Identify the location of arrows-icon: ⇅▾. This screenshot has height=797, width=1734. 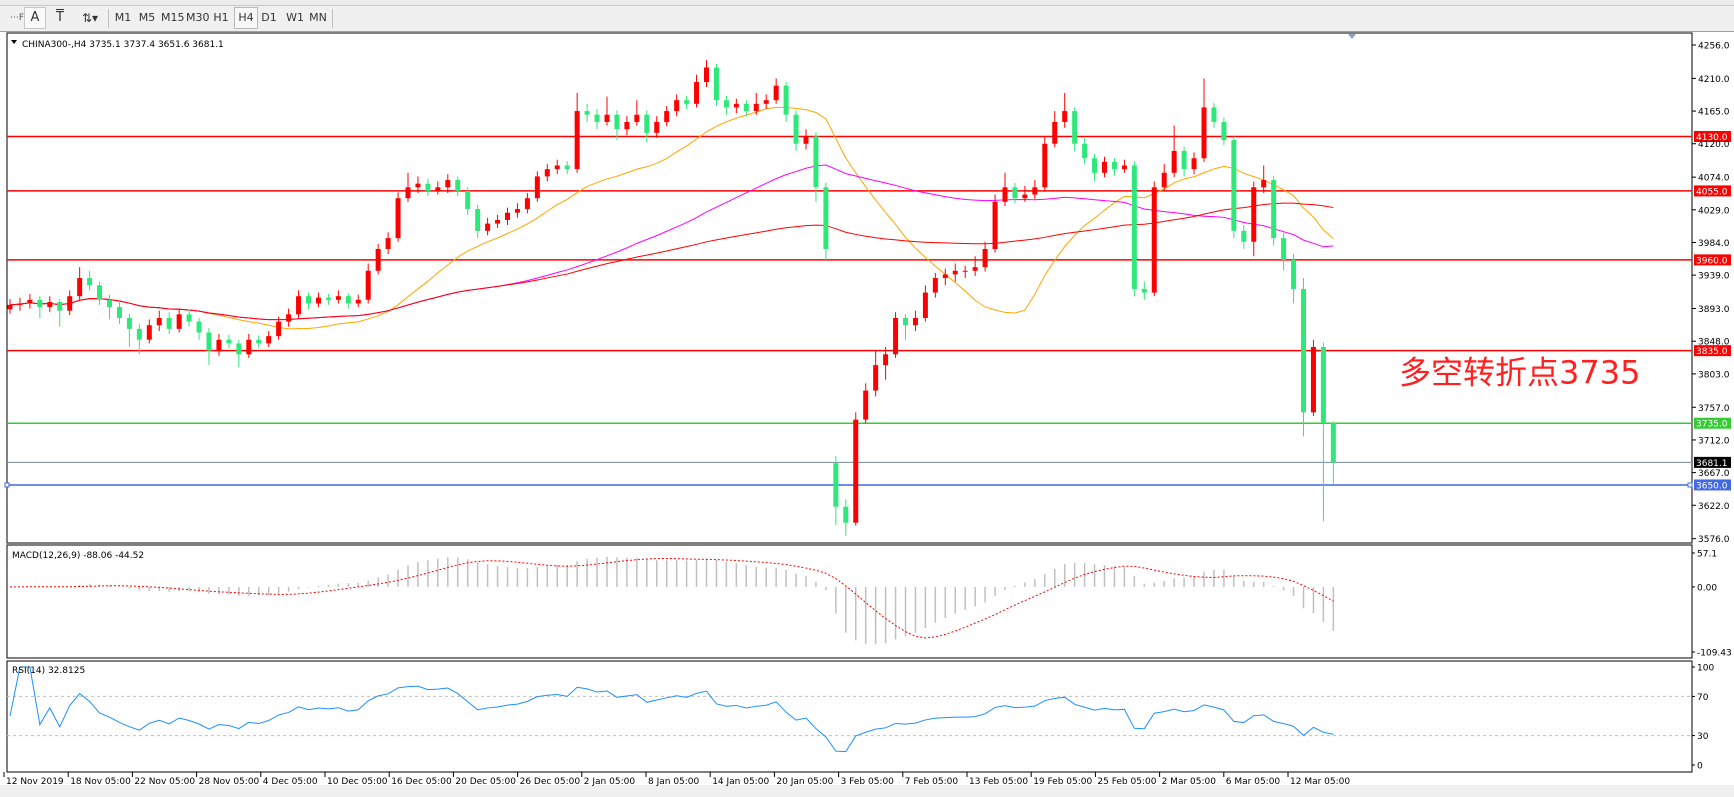
(90, 18).